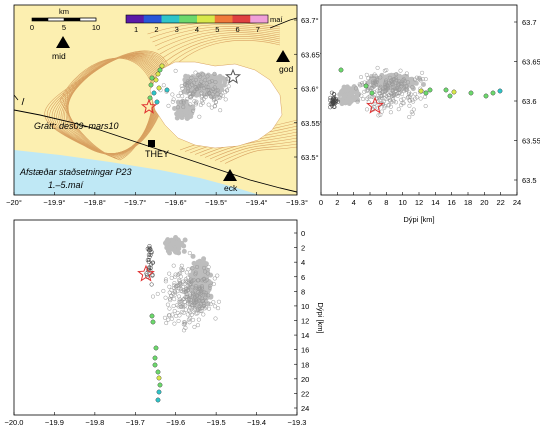  I want to click on y-tick-label: 18, so click(305, 364).